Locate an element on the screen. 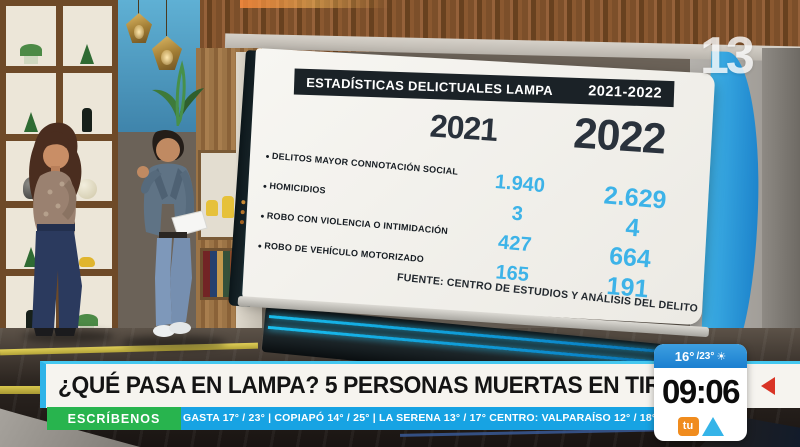 The width and height of the screenshot is (800, 447). dia-triangle-icon is located at coordinates (712, 426).